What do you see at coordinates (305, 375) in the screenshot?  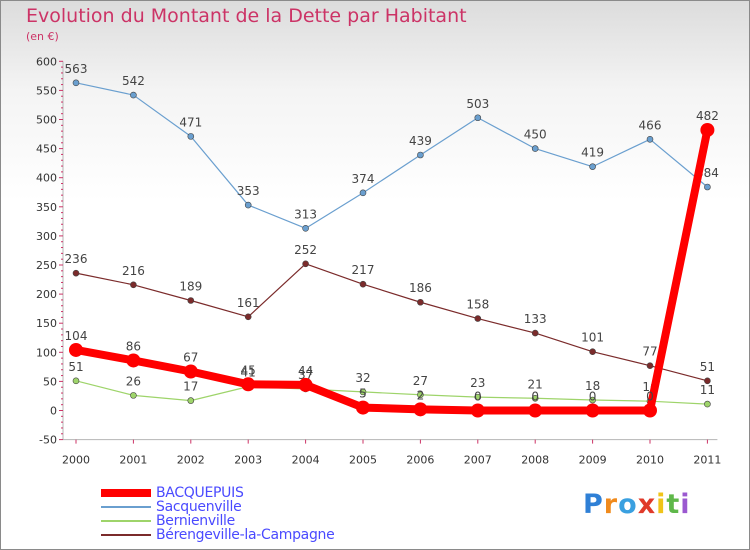 I see `data-label: 37` at bounding box center [305, 375].